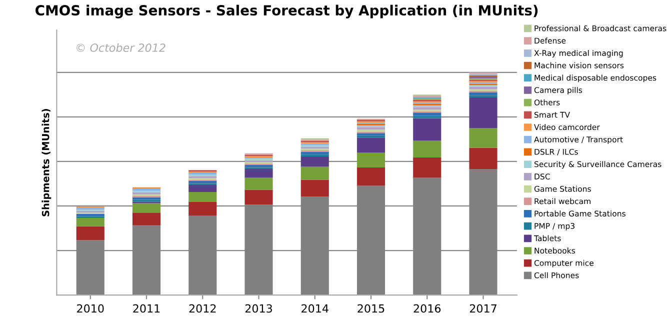 Image resolution: width=667 pixels, height=320 pixels. Describe the element at coordinates (427, 308) in the screenshot. I see `x-tick-label: 2016` at that location.